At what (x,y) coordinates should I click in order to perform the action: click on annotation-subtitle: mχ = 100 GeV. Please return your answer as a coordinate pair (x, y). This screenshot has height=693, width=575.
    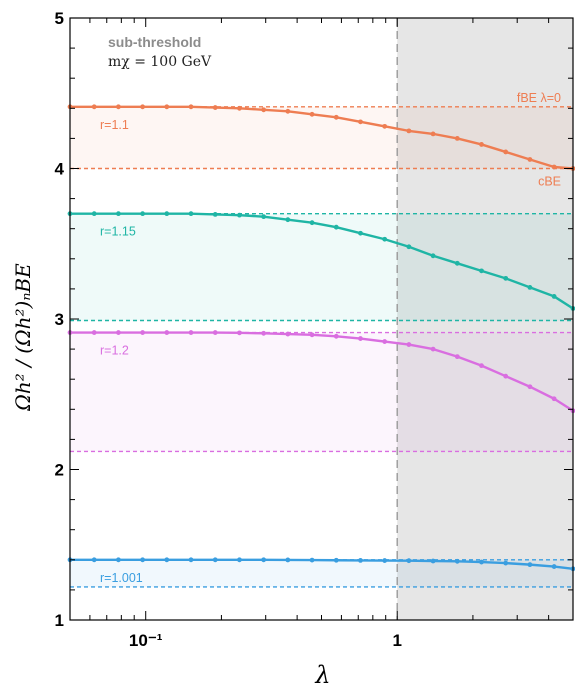
    Looking at the image, I should click on (160, 62).